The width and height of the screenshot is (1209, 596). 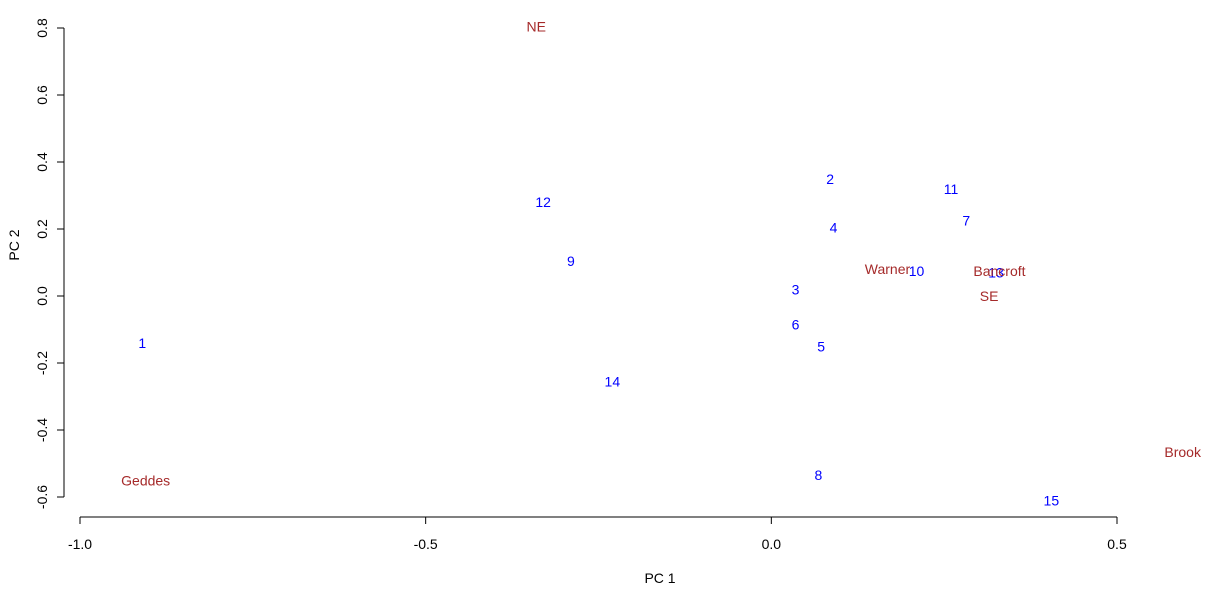 I want to click on observation-label-5: 5, so click(x=821, y=346).